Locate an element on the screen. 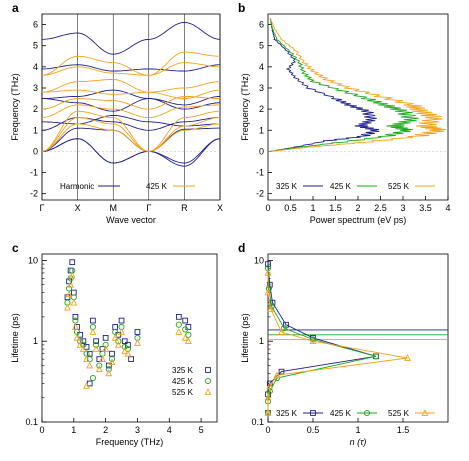  x-tick-label: 5 is located at coordinates (201, 430).